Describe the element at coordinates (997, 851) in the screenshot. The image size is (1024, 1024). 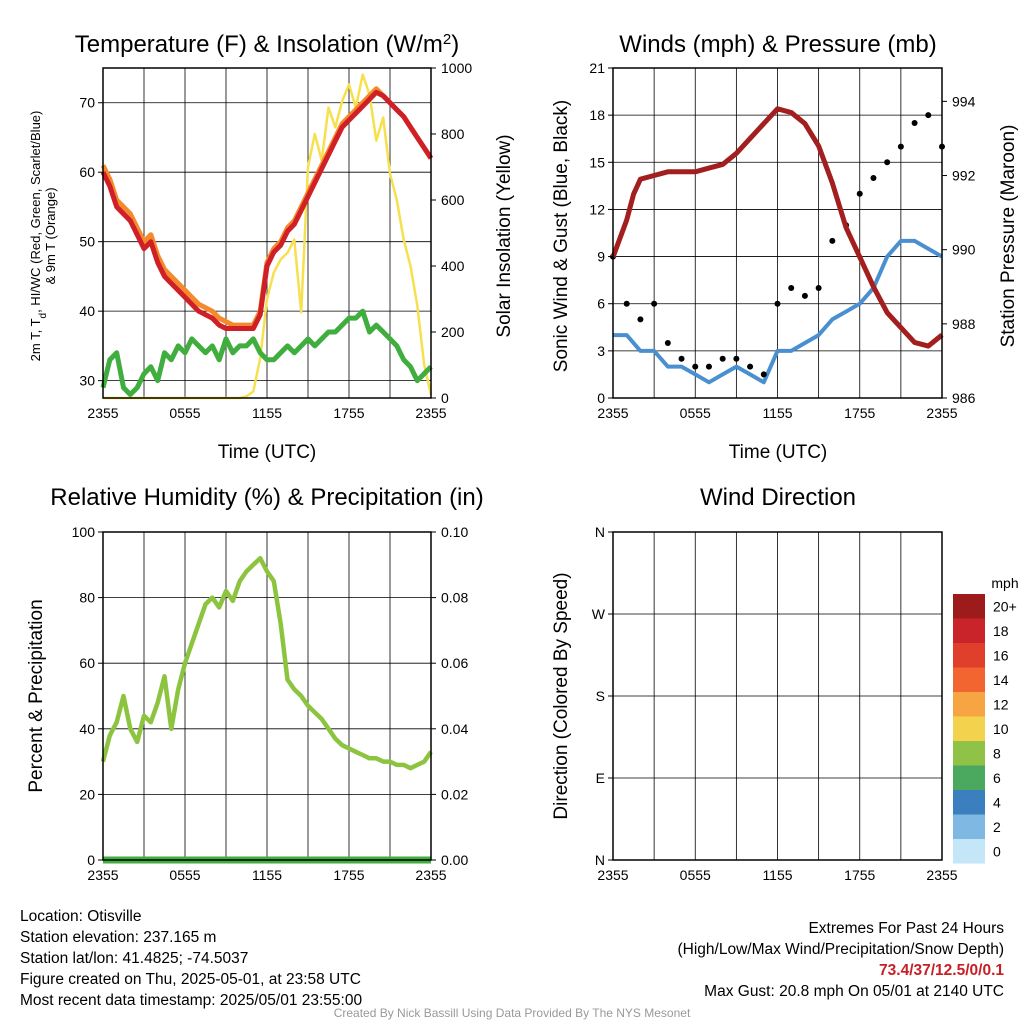
I see `colorbar-label: 0` at that location.